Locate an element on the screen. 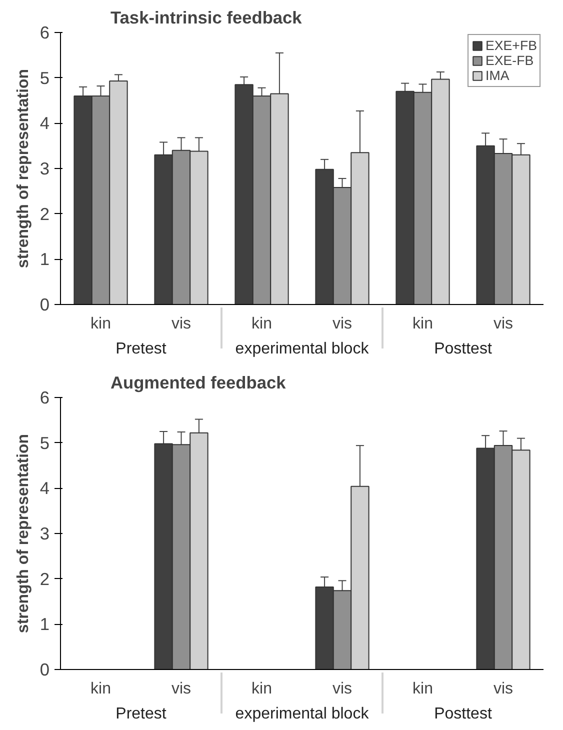 This screenshot has height=730, width=563. chart-title: Augmented feedback is located at coordinates (198, 382).